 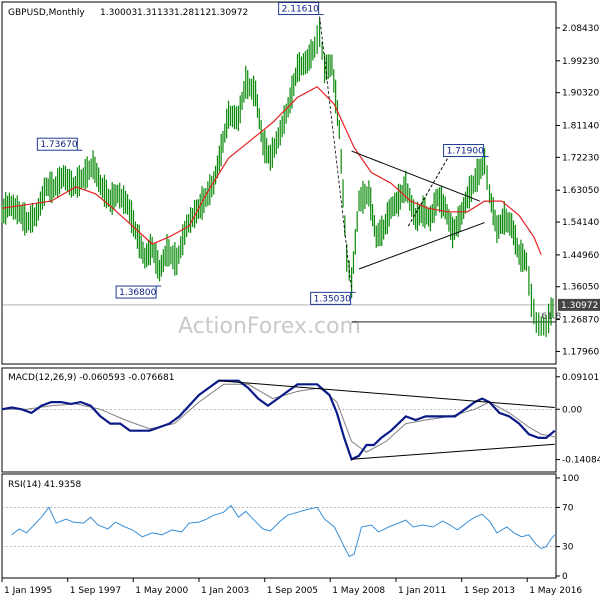 I want to click on rsi-line, so click(x=283, y=531).